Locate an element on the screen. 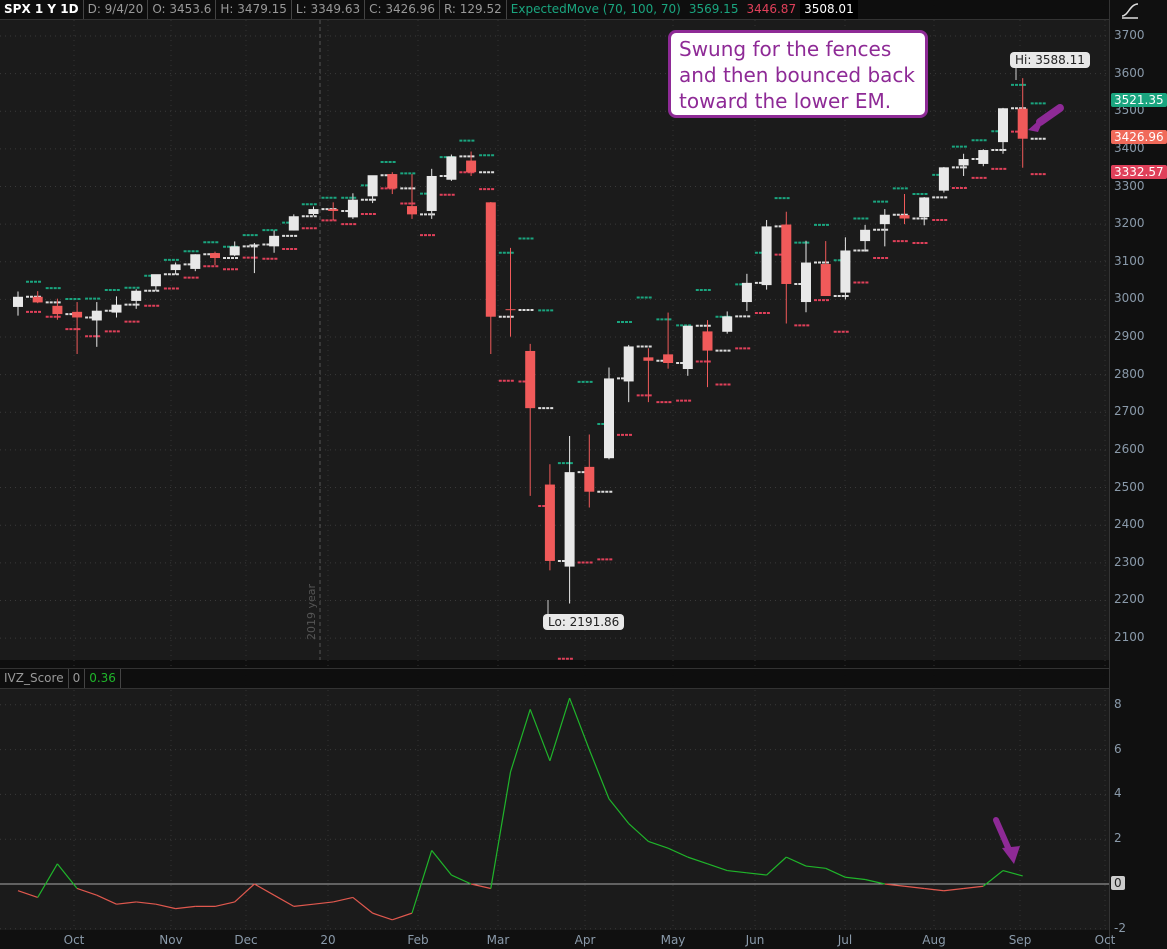  ivz-study-label: IVZ_Score is located at coordinates (34, 678).